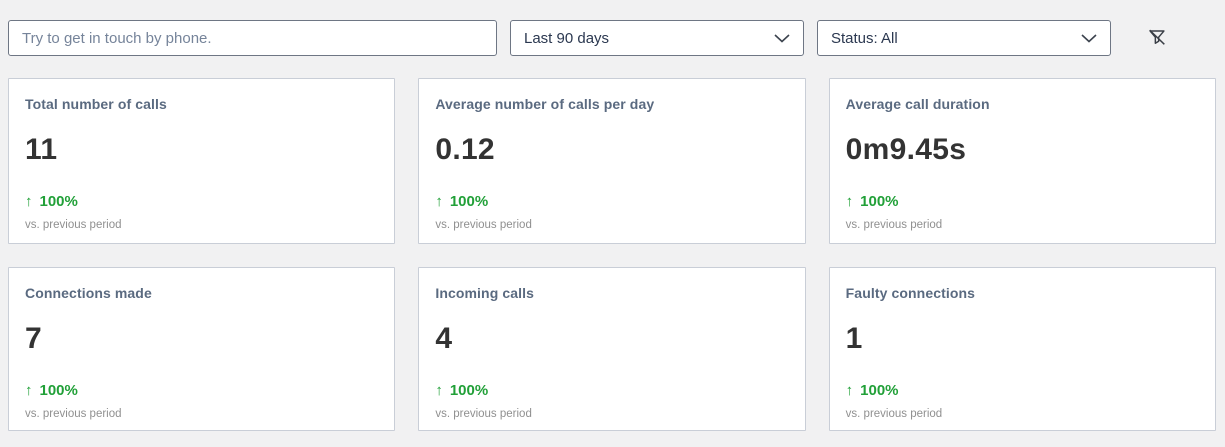  I want to click on status-dropdown: Status: All, so click(964, 38).